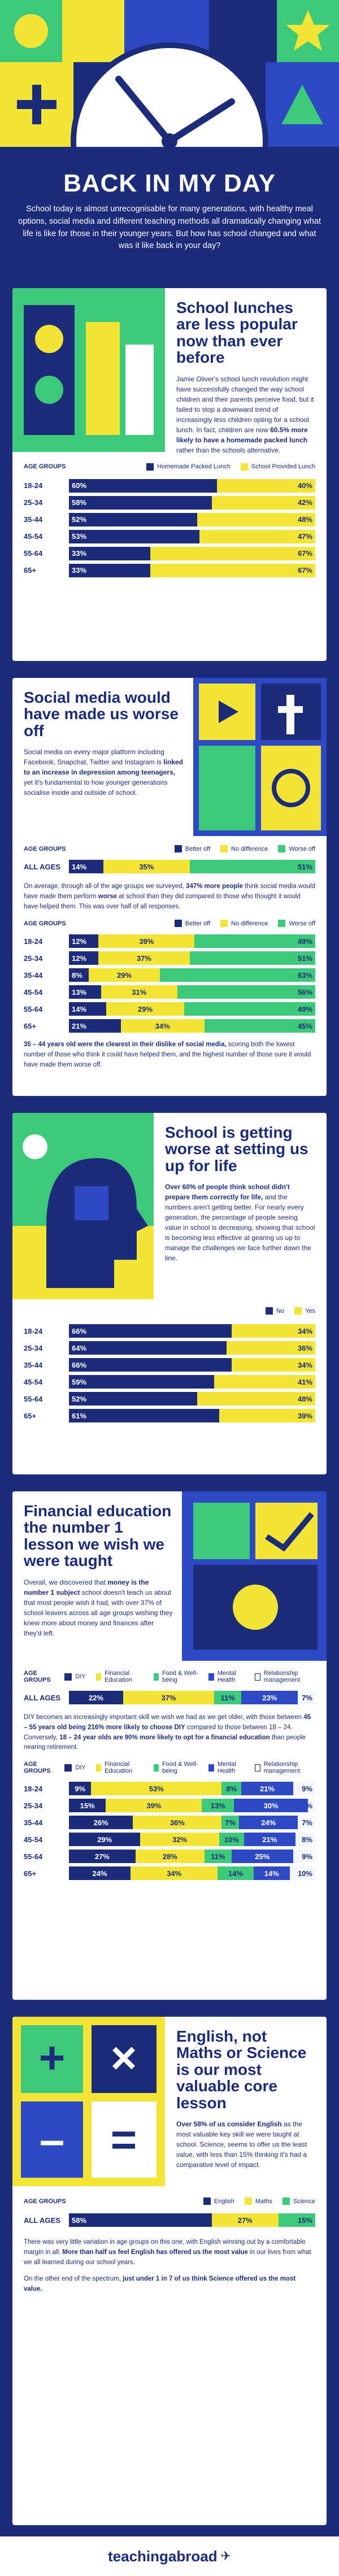 The image size is (339, 2576). I want to click on bar-segment: 3%, so click(311, 1806).